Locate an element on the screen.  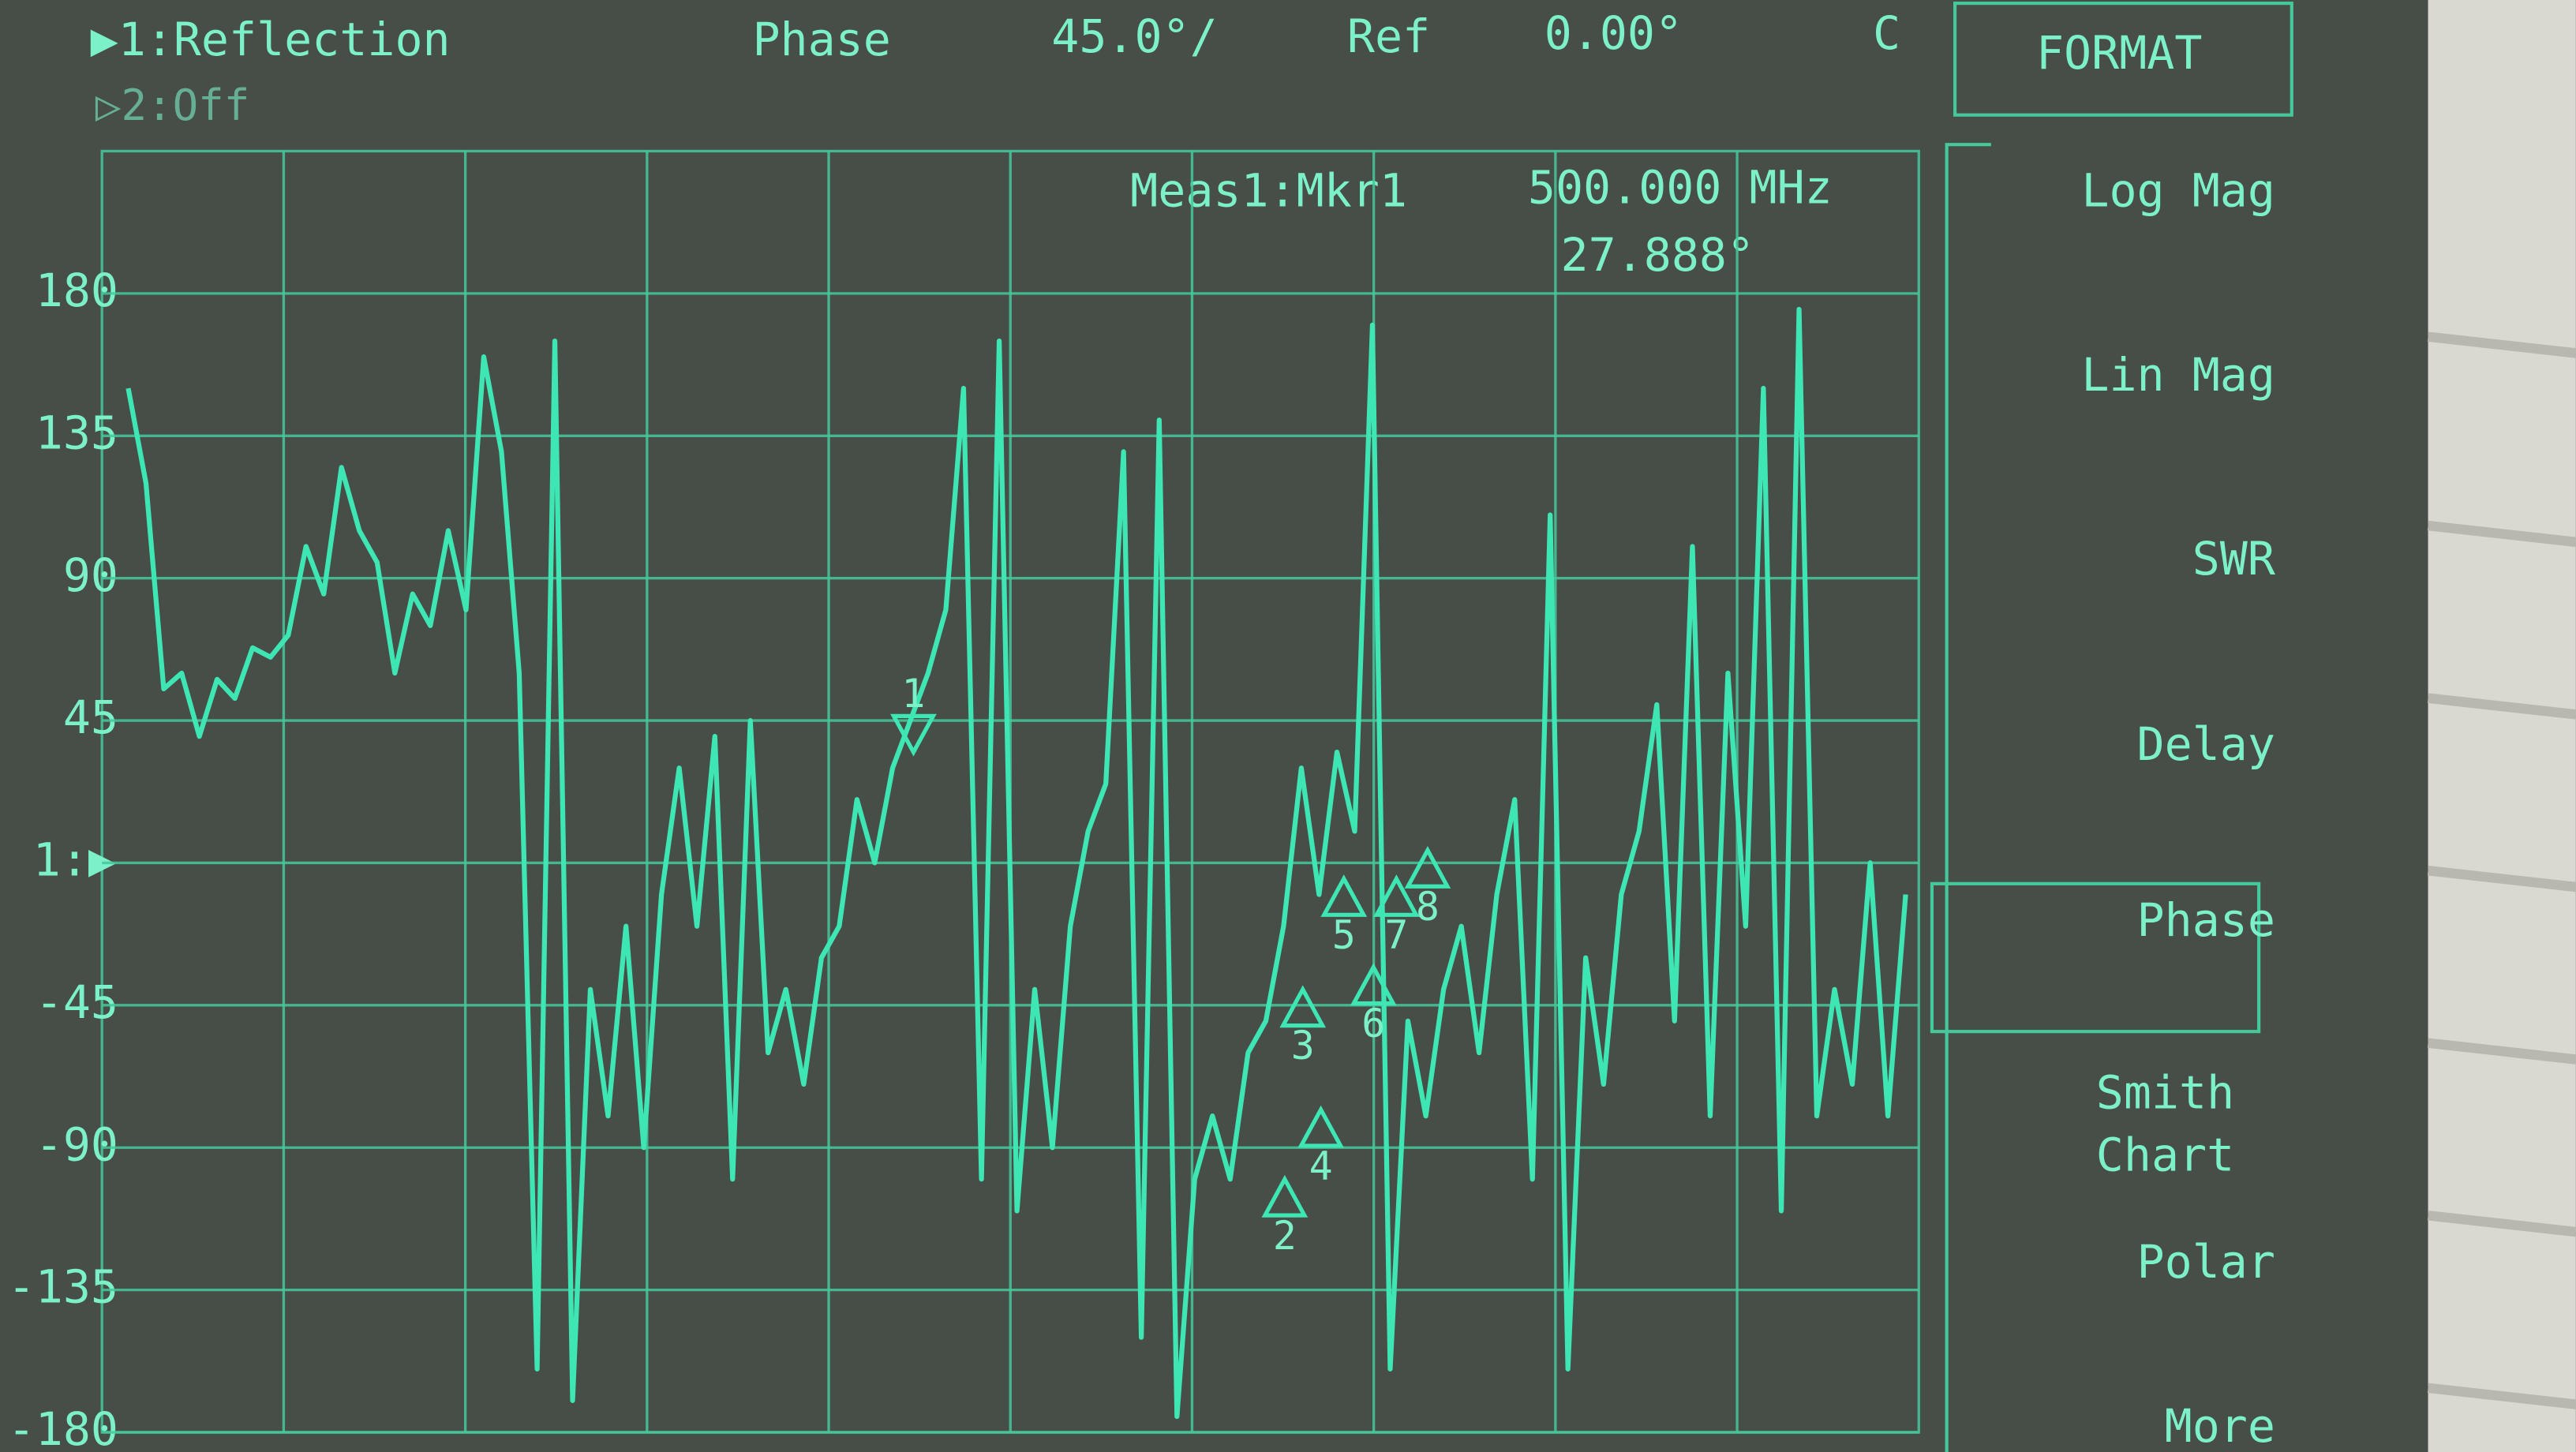
bezel-ridges is located at coordinates (2501, 870).